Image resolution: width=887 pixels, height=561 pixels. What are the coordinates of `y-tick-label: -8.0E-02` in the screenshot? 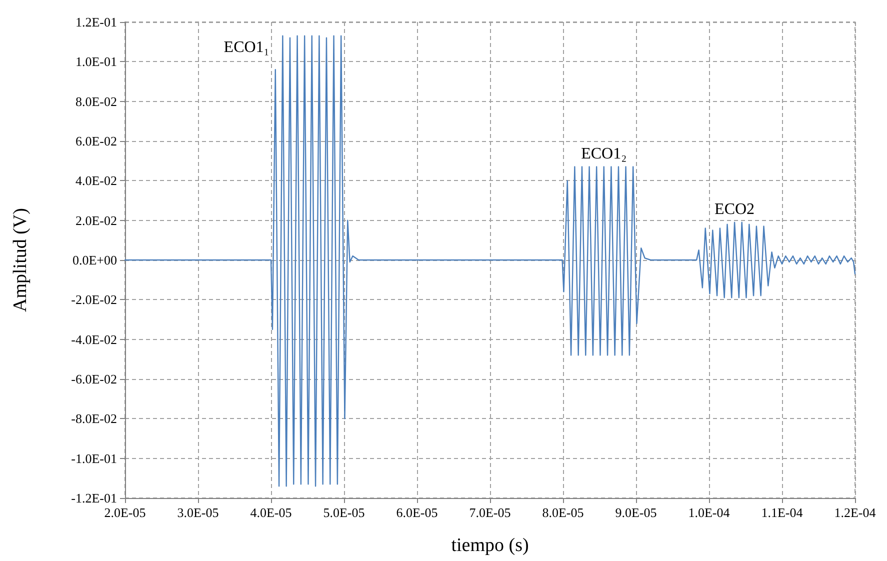 It's located at (94, 418).